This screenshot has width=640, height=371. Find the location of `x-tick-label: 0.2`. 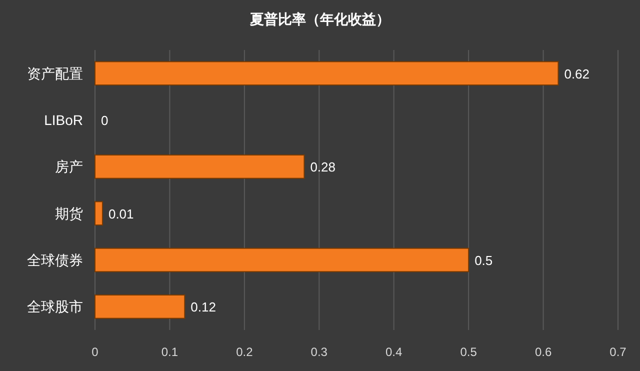

x-tick-label: 0.2 is located at coordinates (245, 352).